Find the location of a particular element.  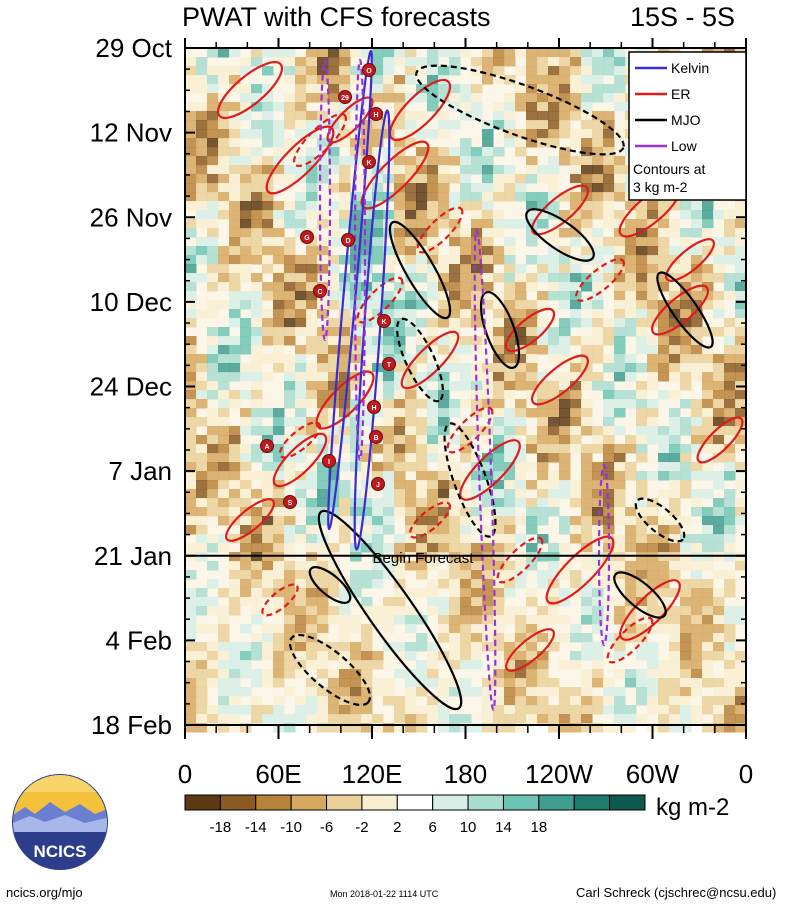

colorbar-label: -6 is located at coordinates (326, 827).